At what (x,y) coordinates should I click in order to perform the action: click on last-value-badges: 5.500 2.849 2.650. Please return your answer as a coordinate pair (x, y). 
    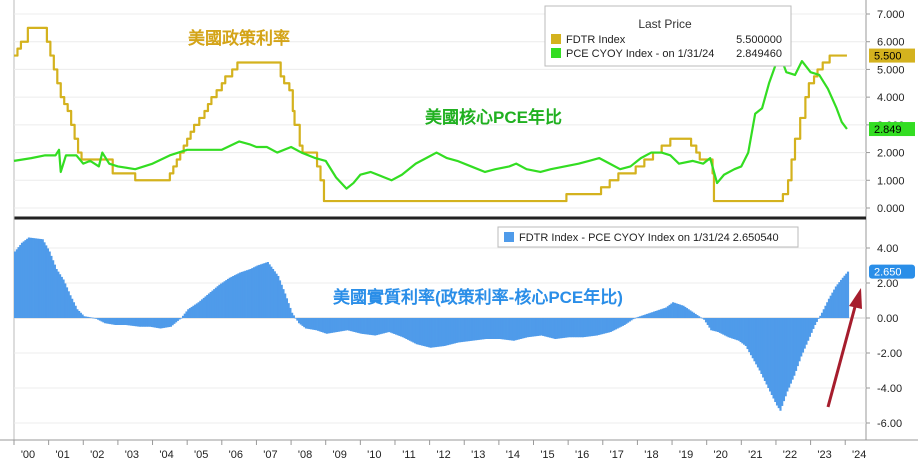
    Looking at the image, I should click on (892, 163).